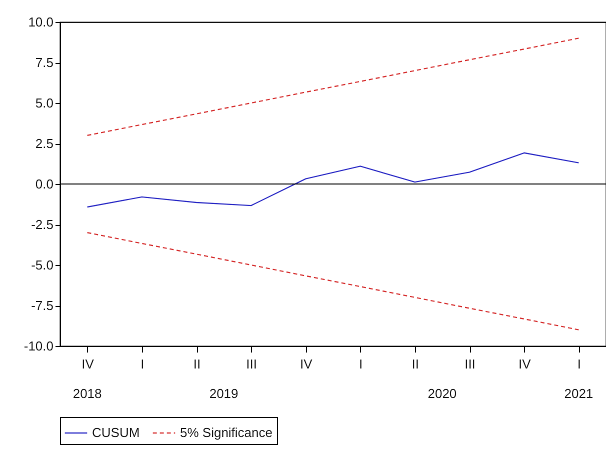 The image size is (606, 456). I want to click on text: 2019, so click(223, 393).